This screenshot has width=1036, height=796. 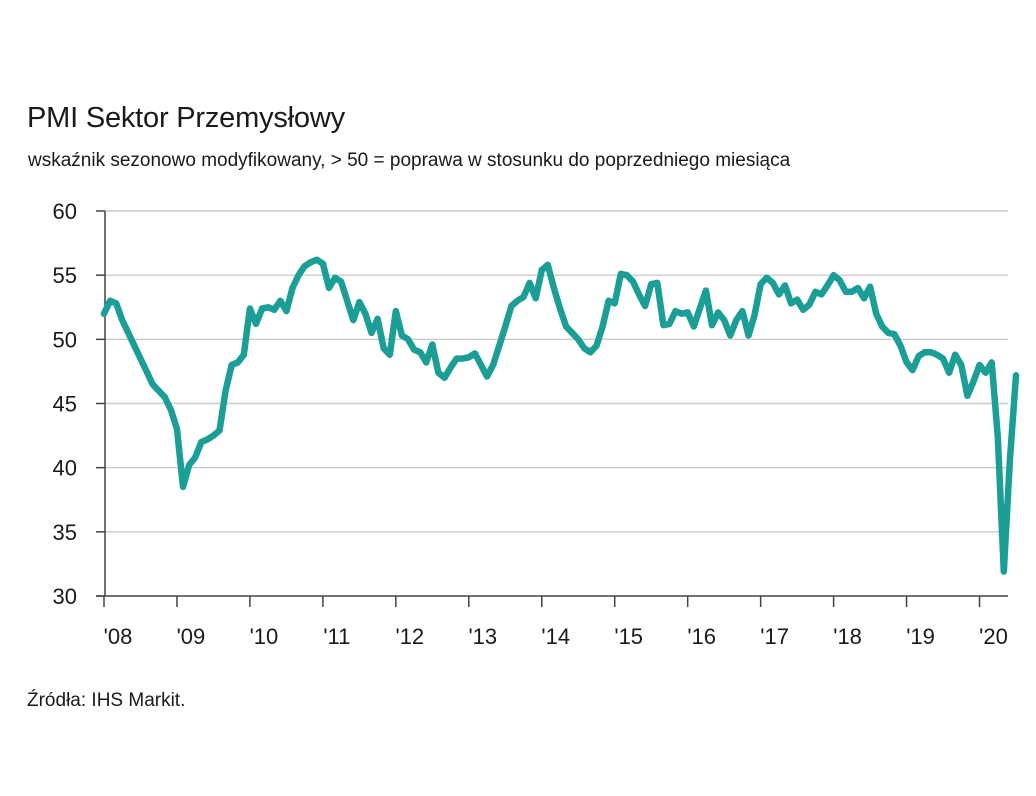 I want to click on y-tick-label: 35, so click(x=65, y=532).